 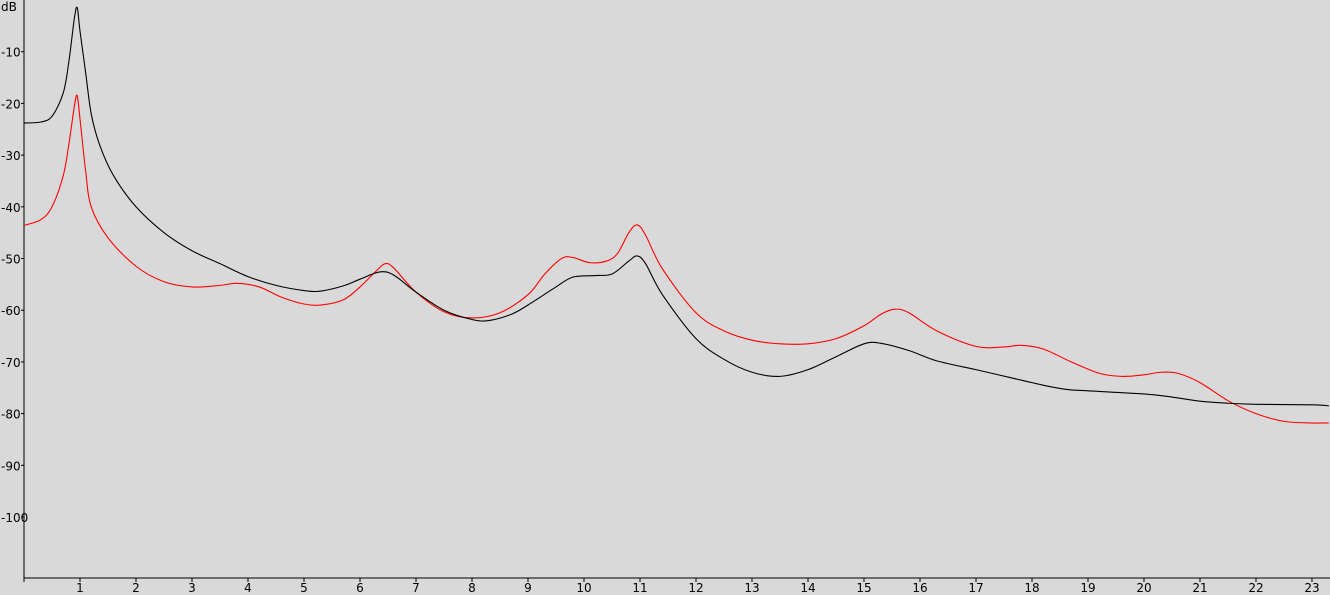 What do you see at coordinates (416, 588) in the screenshot?
I see `x-tick-label: 7` at bounding box center [416, 588].